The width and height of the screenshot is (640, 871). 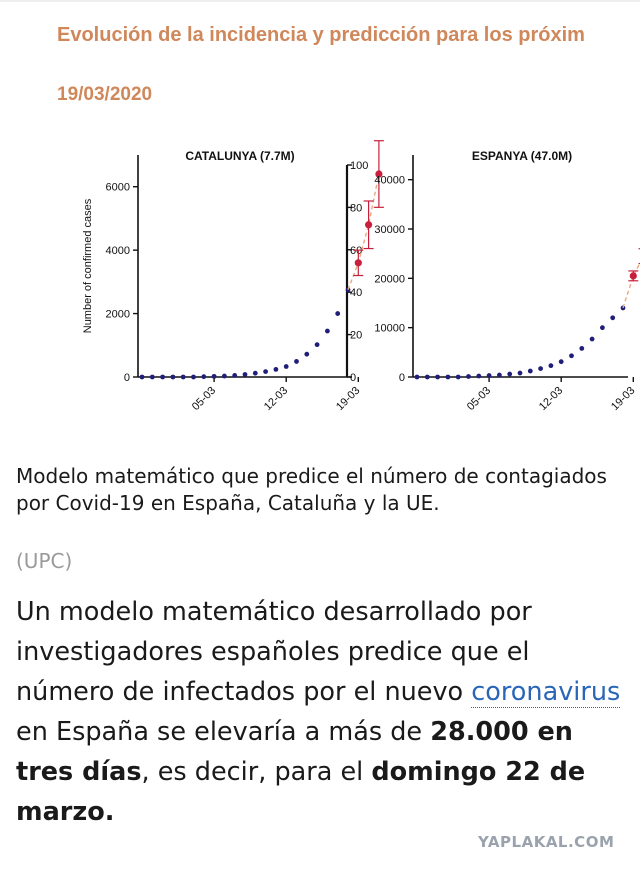 What do you see at coordinates (546, 692) in the screenshot?
I see `coronavirus-link: coronavirus` at bounding box center [546, 692].